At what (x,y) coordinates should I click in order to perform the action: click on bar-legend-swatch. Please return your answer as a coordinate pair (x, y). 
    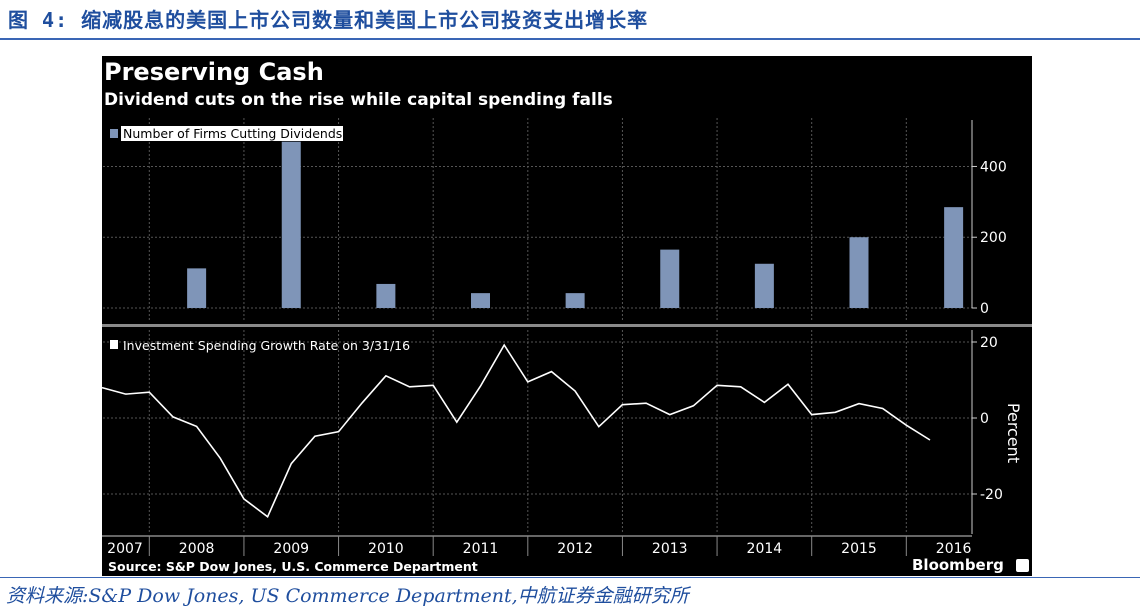
    Looking at the image, I should click on (114, 133).